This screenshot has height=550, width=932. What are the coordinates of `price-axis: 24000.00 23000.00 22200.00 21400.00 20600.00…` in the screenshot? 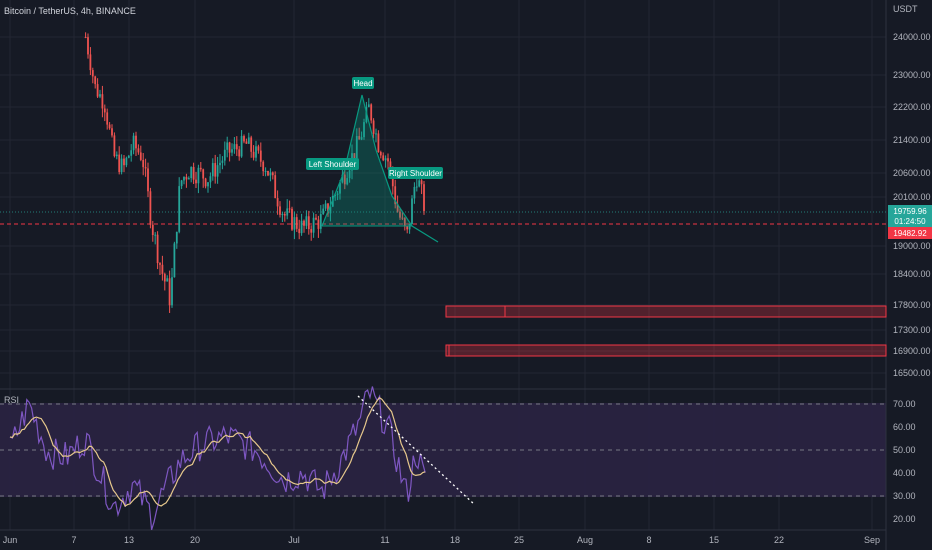 It's located at (912, 205).